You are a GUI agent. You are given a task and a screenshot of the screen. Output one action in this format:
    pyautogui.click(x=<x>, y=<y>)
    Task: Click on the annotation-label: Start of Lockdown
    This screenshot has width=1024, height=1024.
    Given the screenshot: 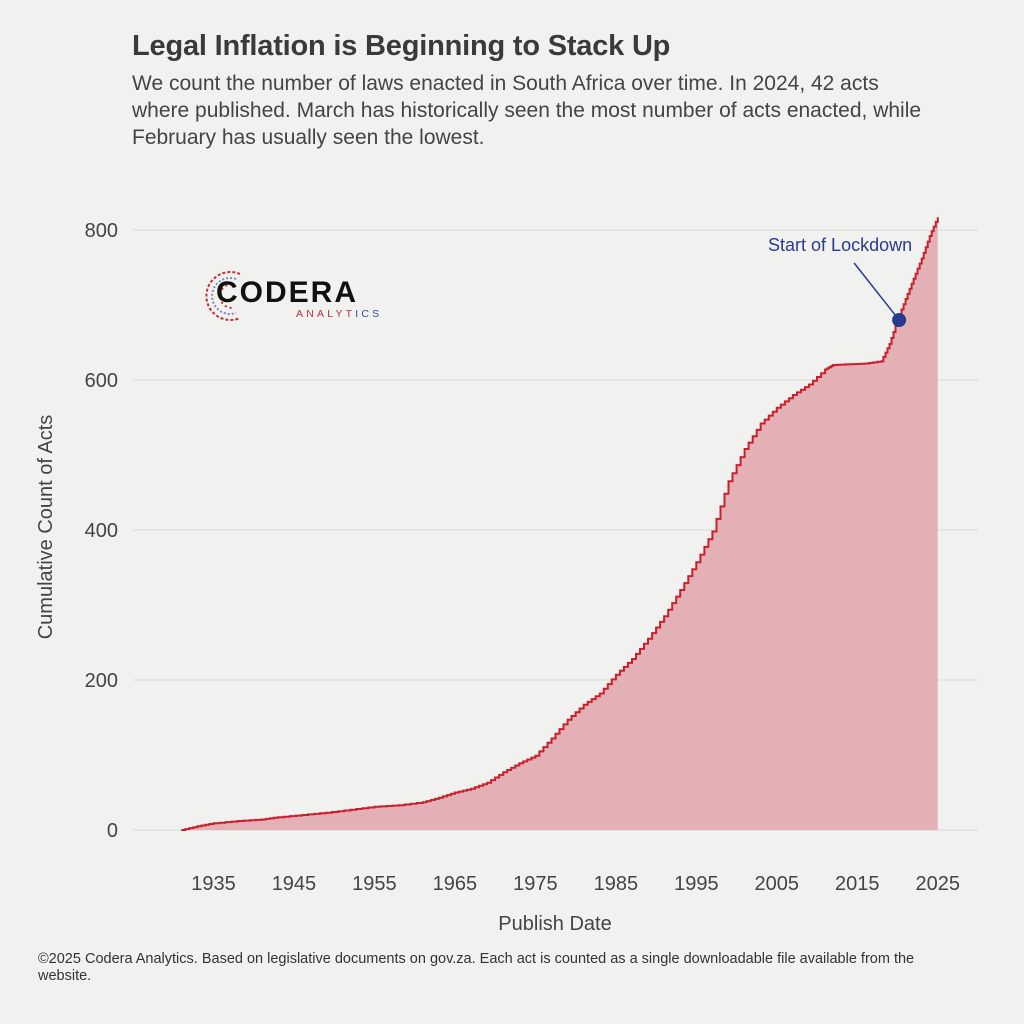 What is the action you would take?
    pyautogui.click(x=840, y=245)
    